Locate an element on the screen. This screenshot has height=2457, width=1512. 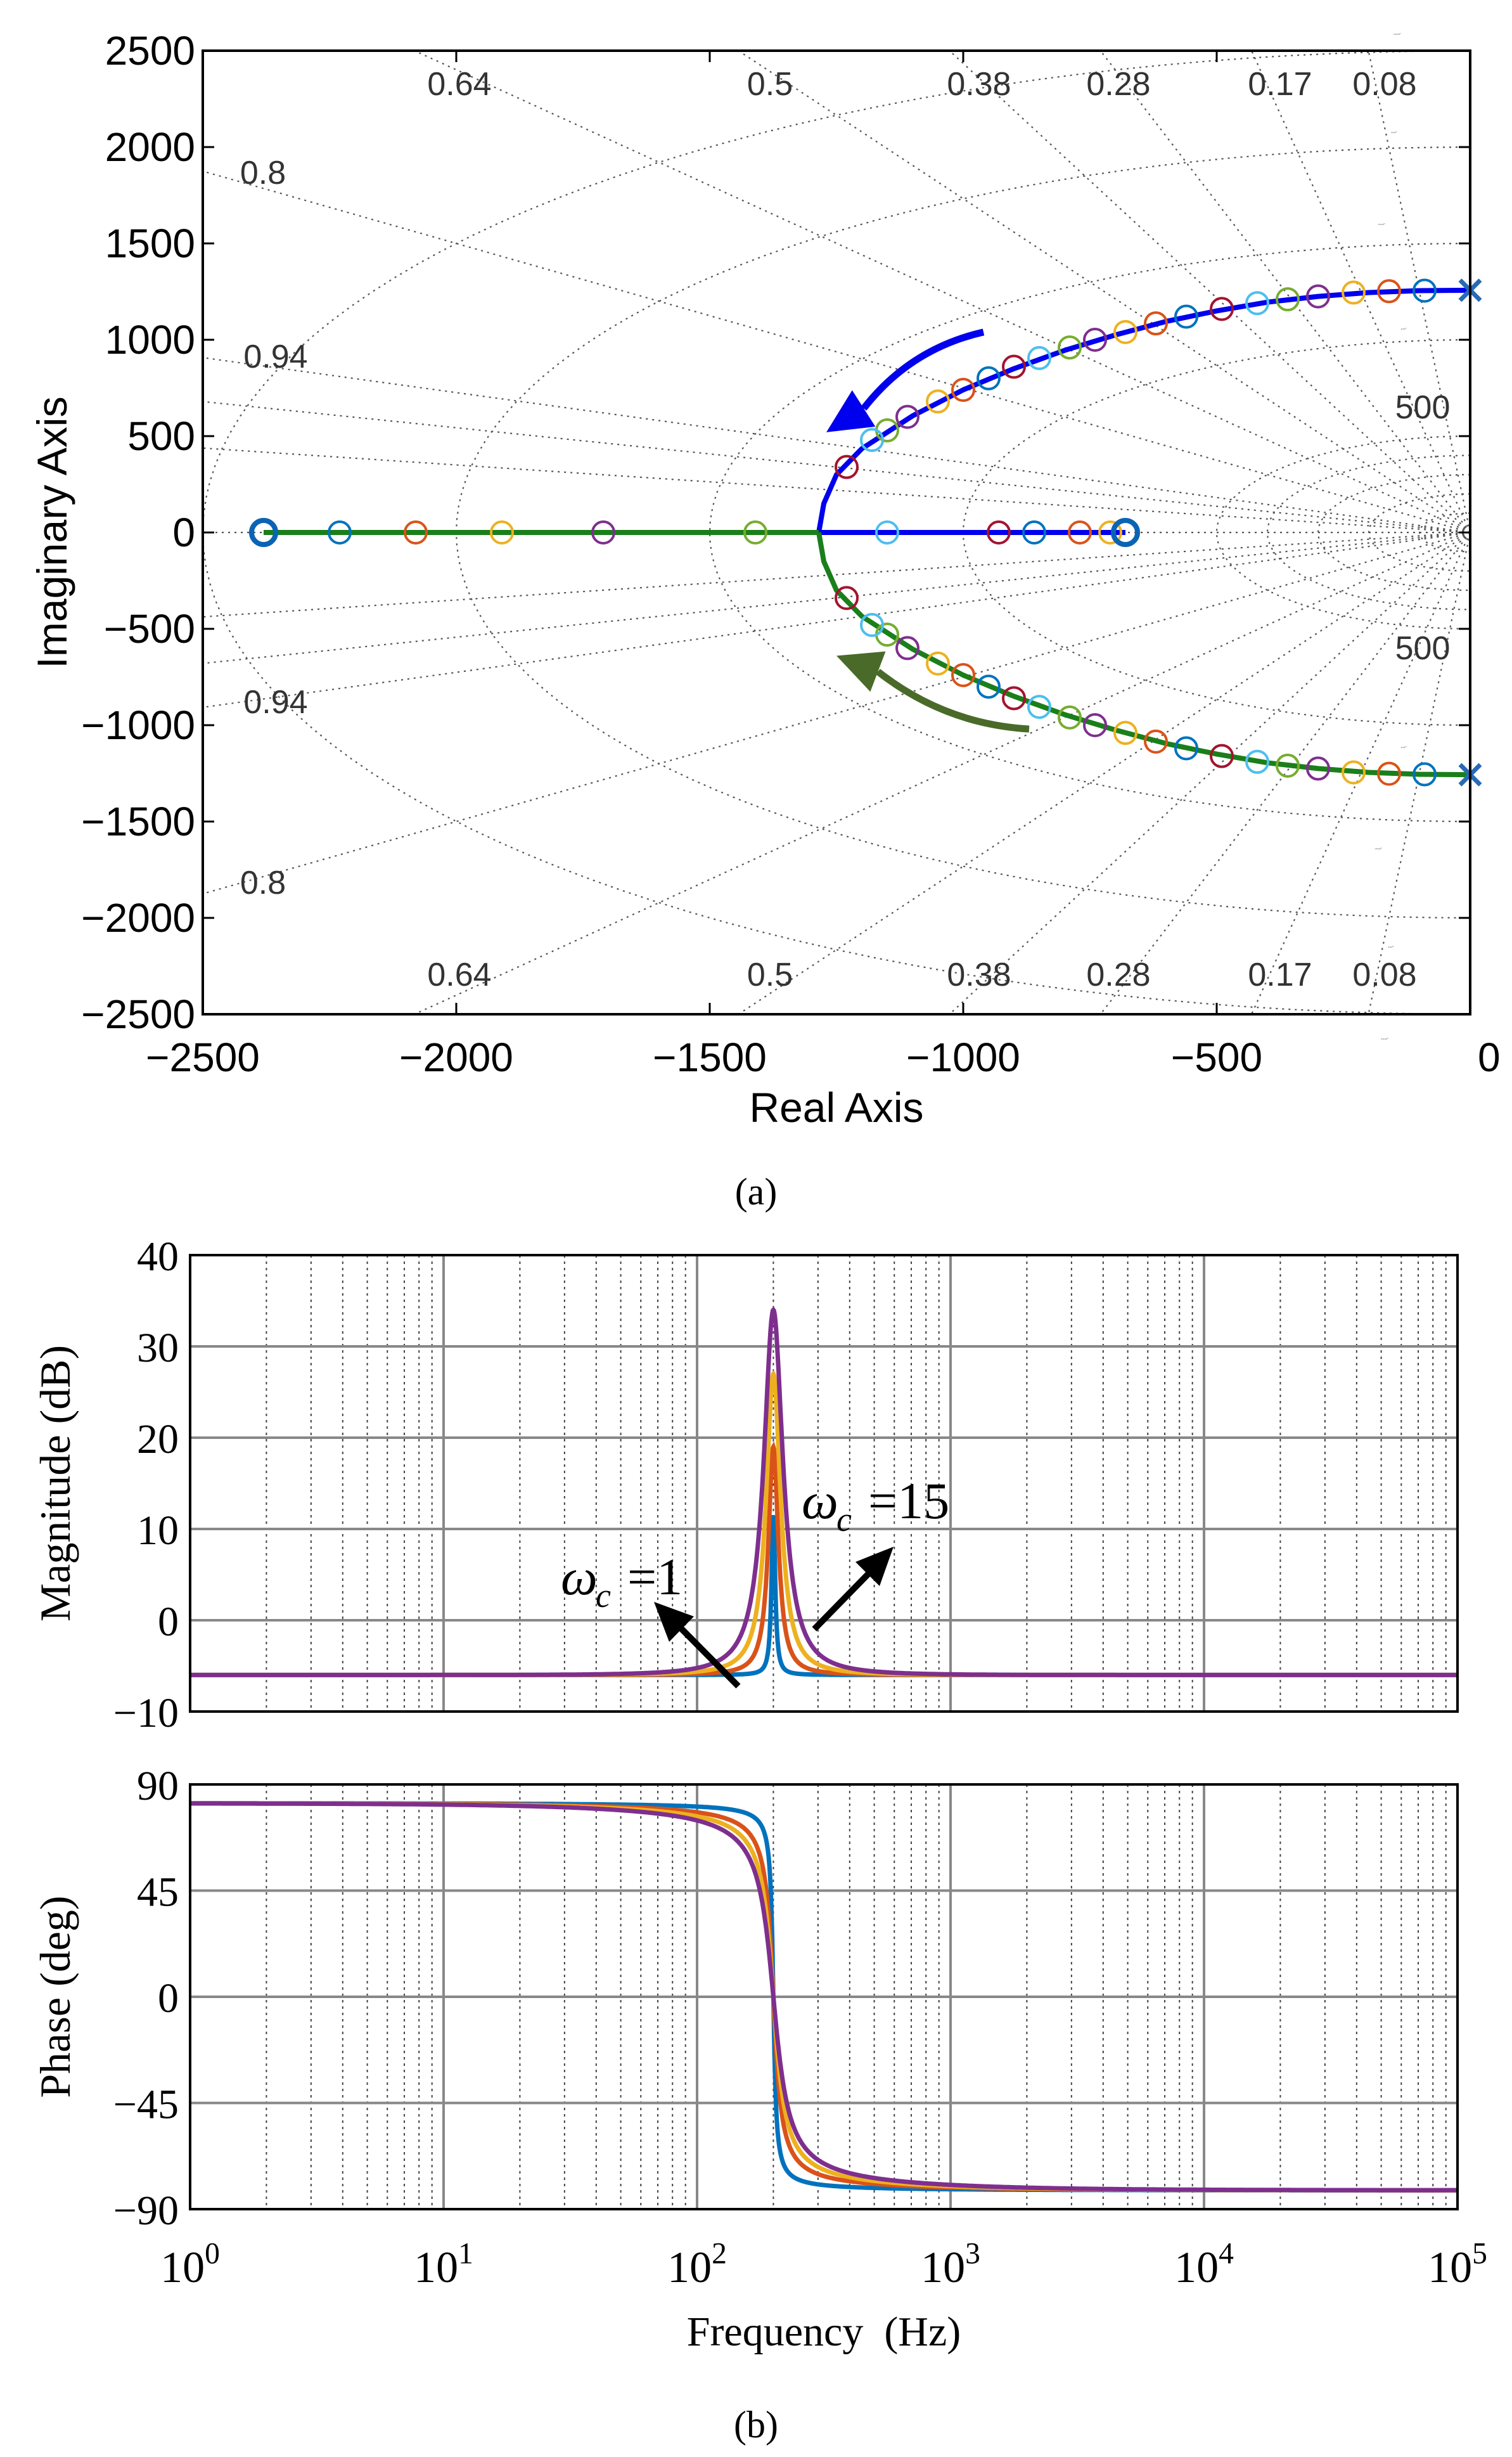
freq-tick-label-0: 10⁰ is located at coordinates (190, 2265).